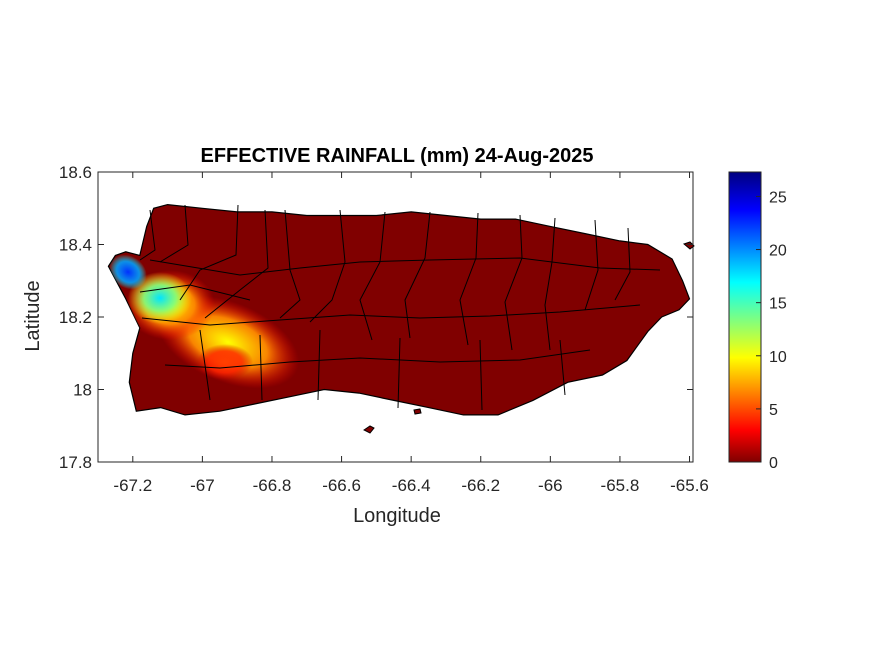 The height and width of the screenshot is (656, 875). What do you see at coordinates (75, 462) in the screenshot?
I see `y-tick-label: 17.8` at bounding box center [75, 462].